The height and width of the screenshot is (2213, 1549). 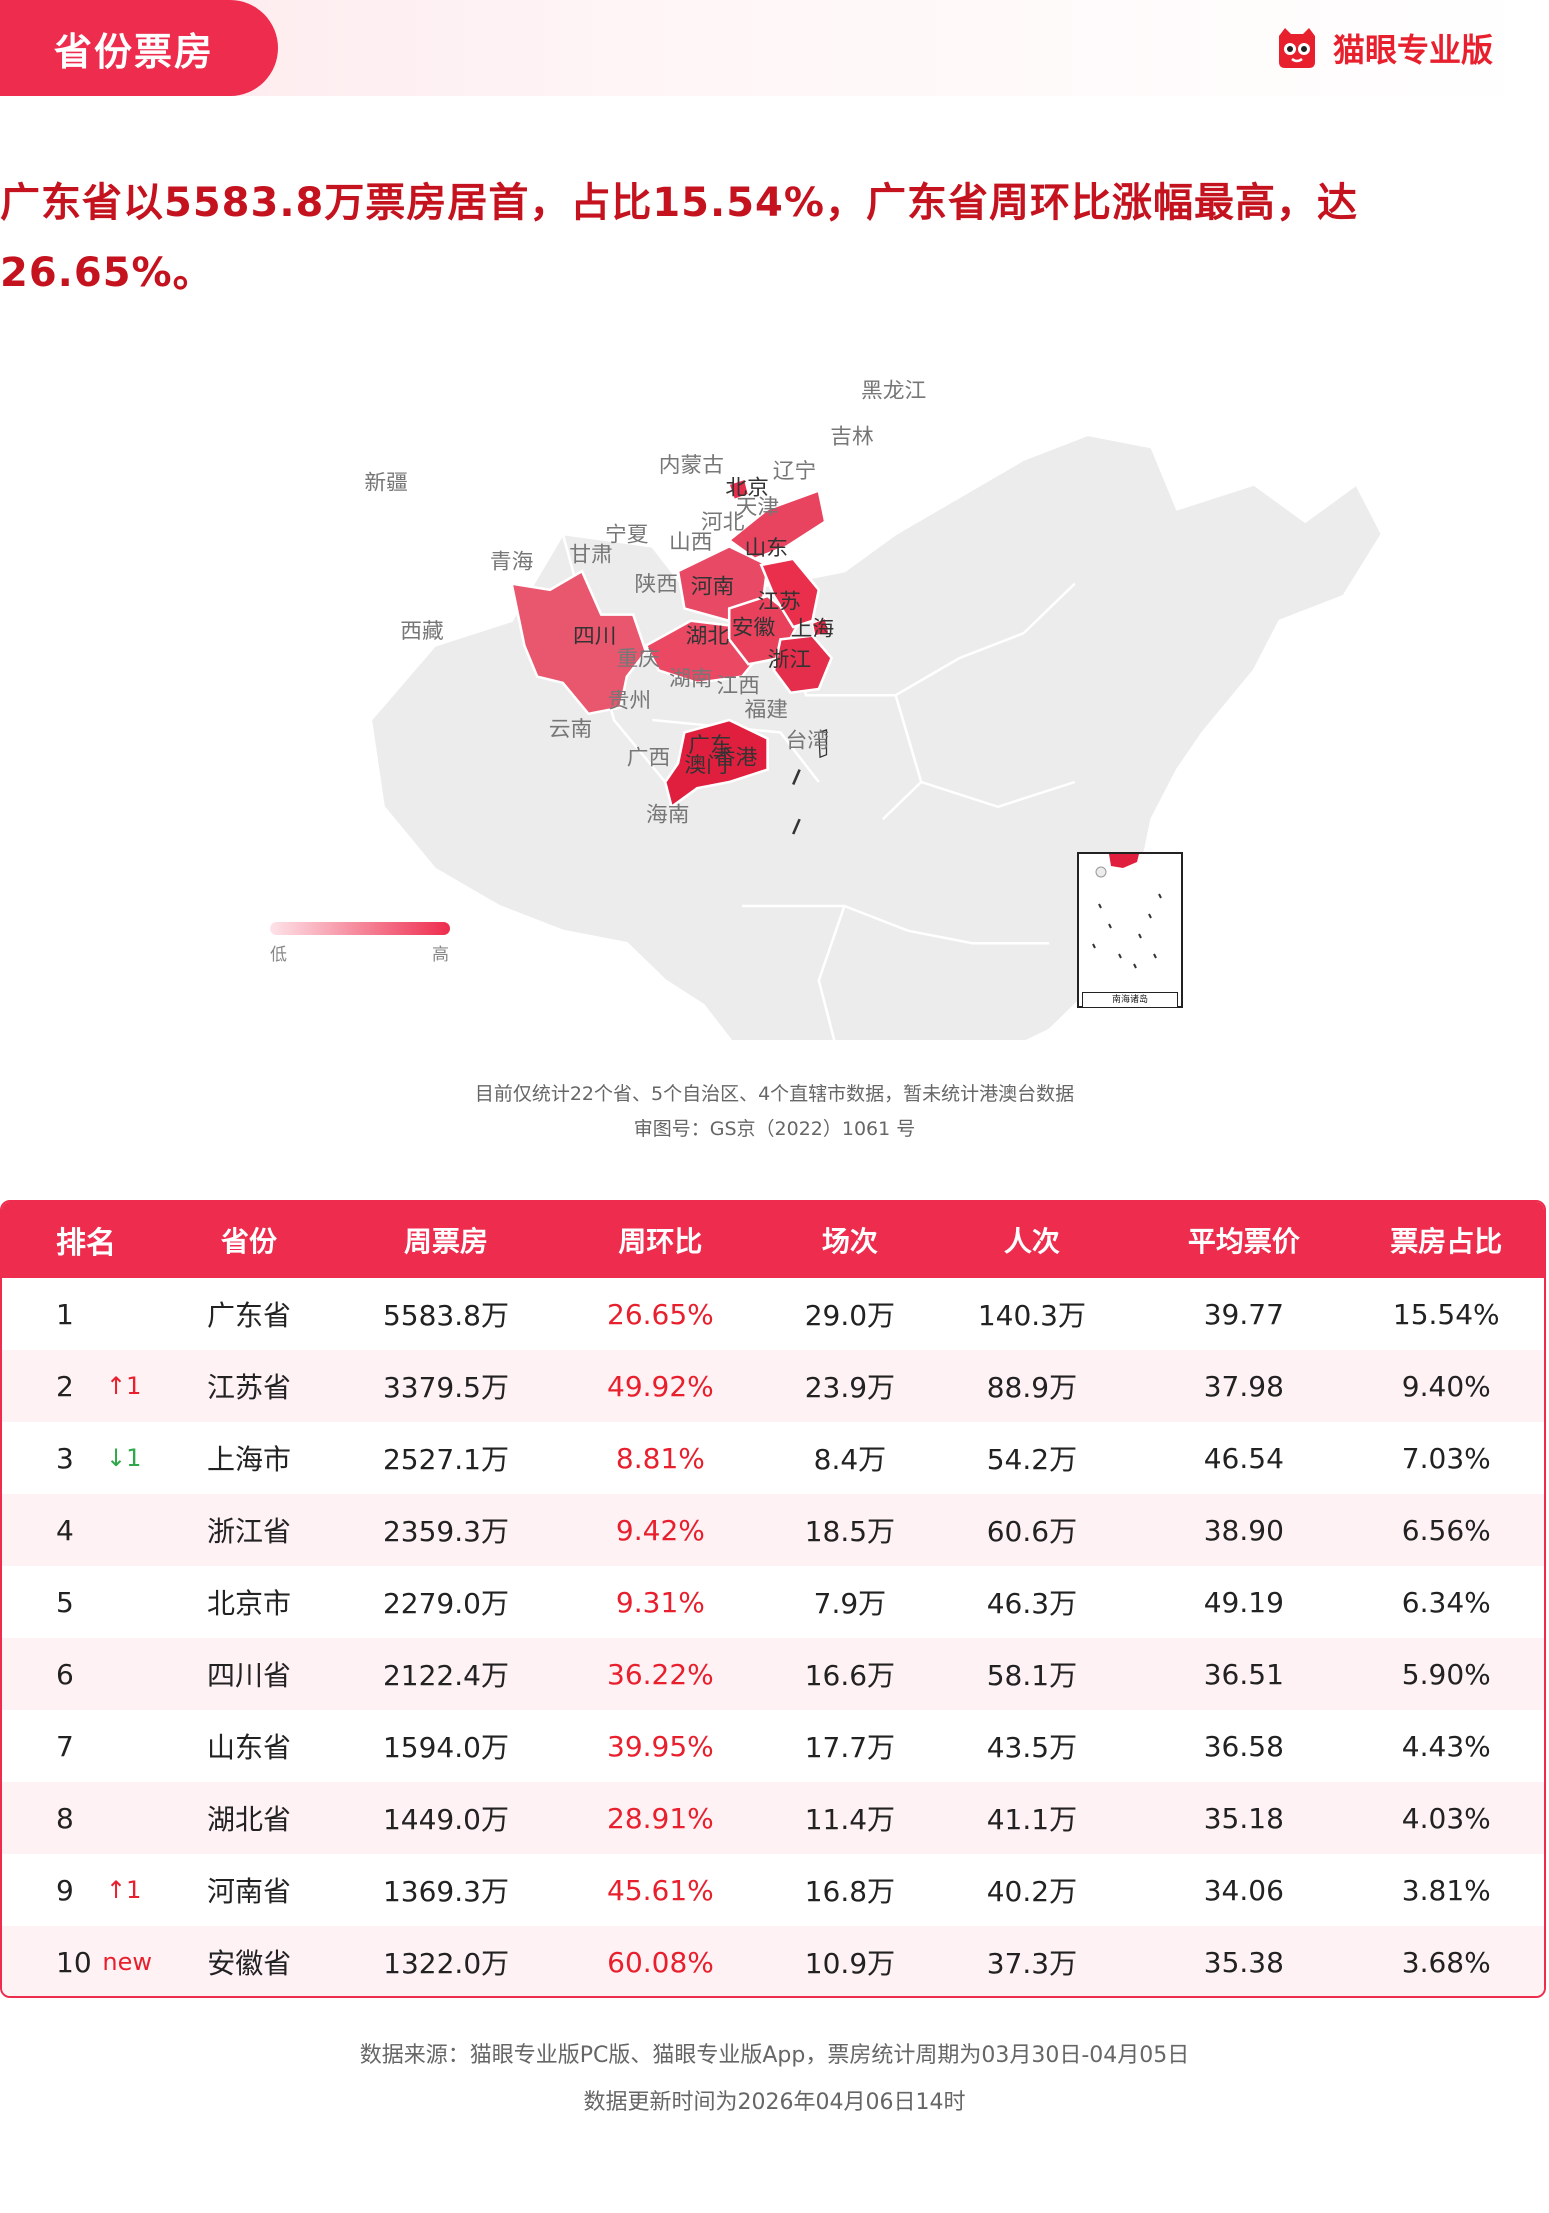 I want to click on header-rank: 排名, so click(x=86, y=1243).